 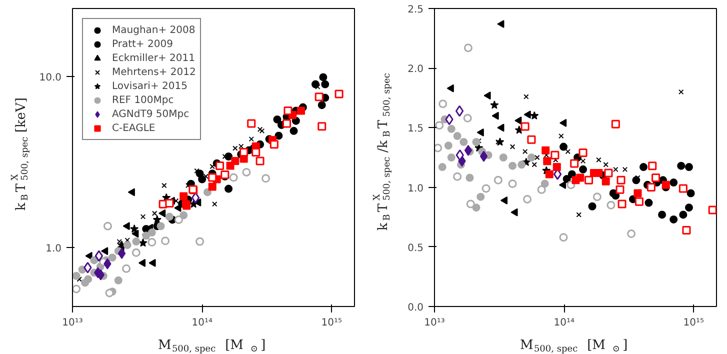 What do you see at coordinates (143, 100) in the screenshot?
I see `legend-label: REF 100Mpc` at bounding box center [143, 100].